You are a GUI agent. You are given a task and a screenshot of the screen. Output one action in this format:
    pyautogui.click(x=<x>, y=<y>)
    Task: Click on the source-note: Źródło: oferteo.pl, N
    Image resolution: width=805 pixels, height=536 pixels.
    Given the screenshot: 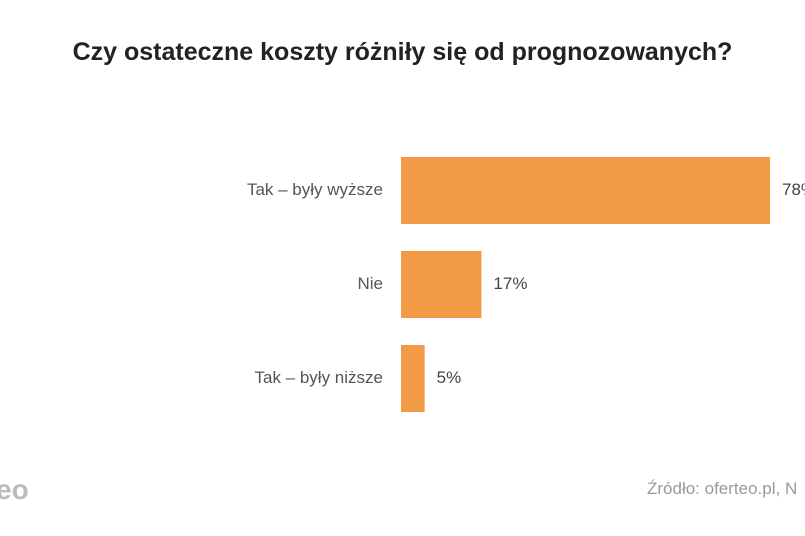 What is the action you would take?
    pyautogui.click(x=722, y=488)
    